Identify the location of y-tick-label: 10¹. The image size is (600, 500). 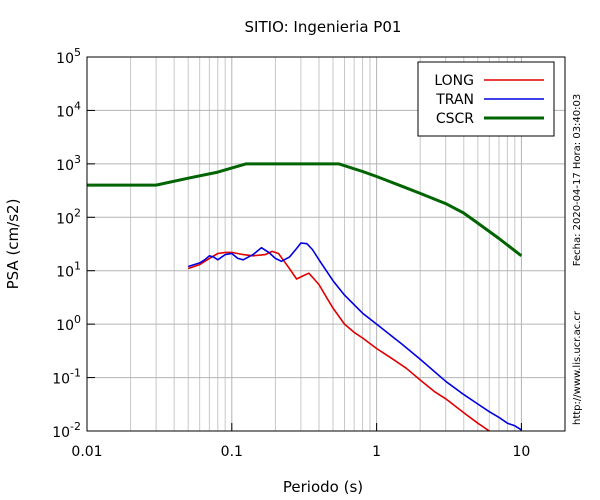
(68, 270).